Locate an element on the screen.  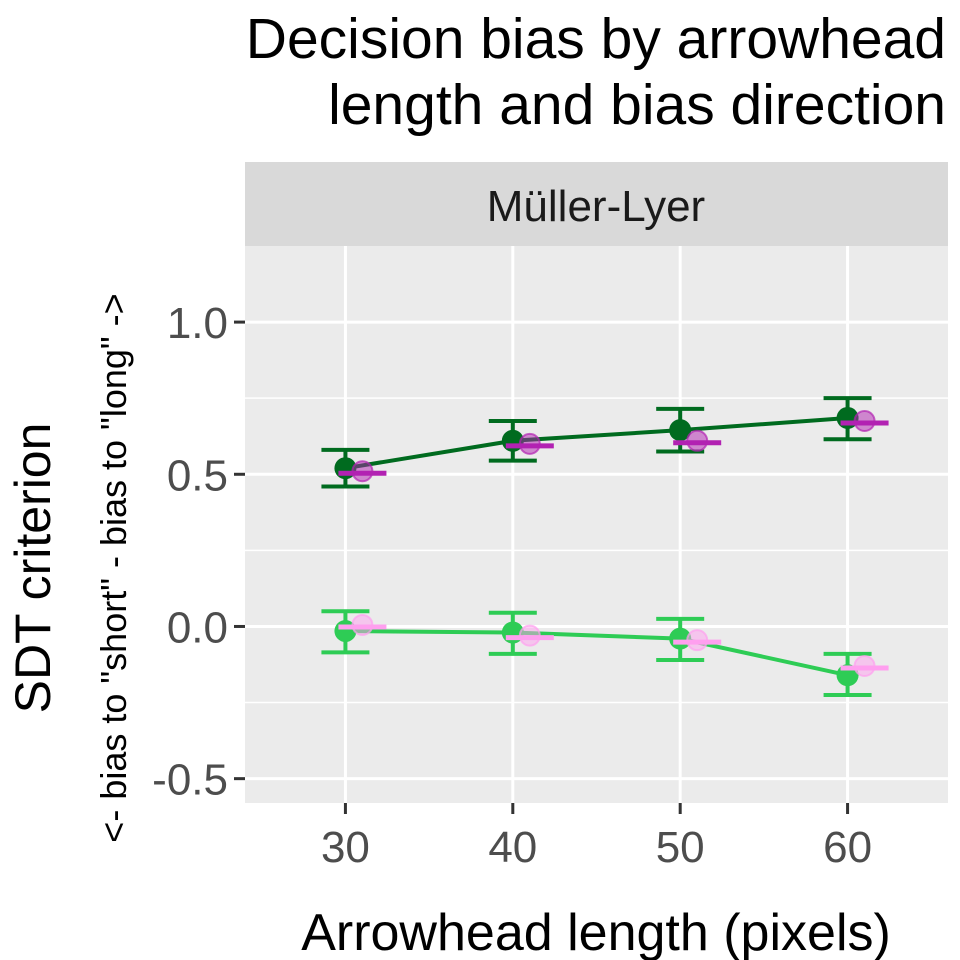
y-tick-label: 1.0 is located at coordinates (197, 323).